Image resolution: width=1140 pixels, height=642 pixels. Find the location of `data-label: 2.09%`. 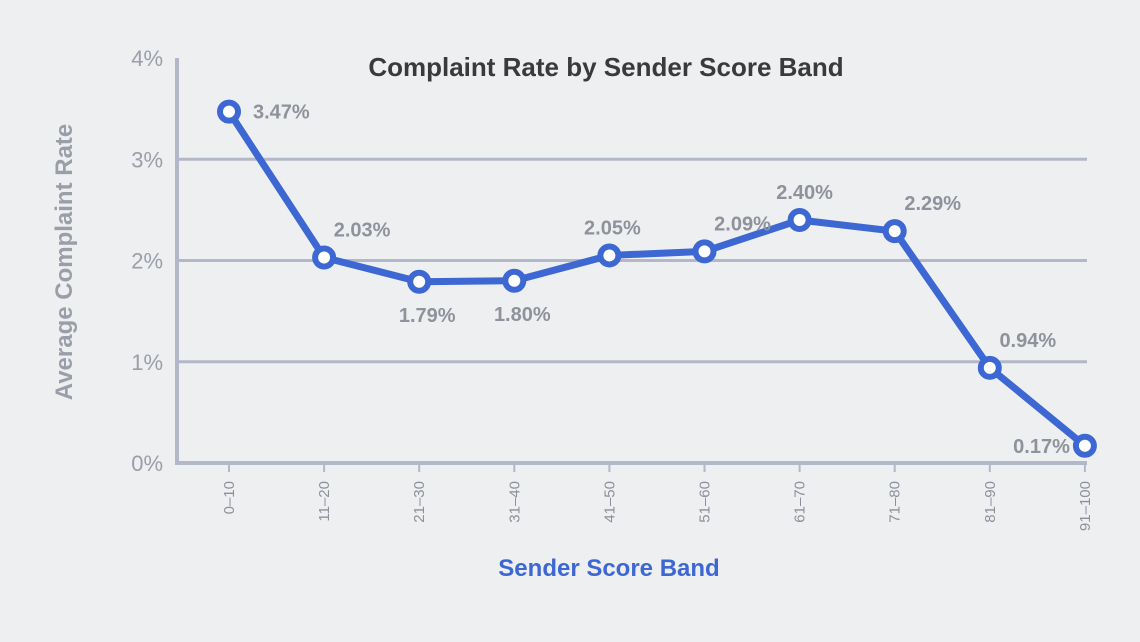

data-label: 2.09% is located at coordinates (742, 224).